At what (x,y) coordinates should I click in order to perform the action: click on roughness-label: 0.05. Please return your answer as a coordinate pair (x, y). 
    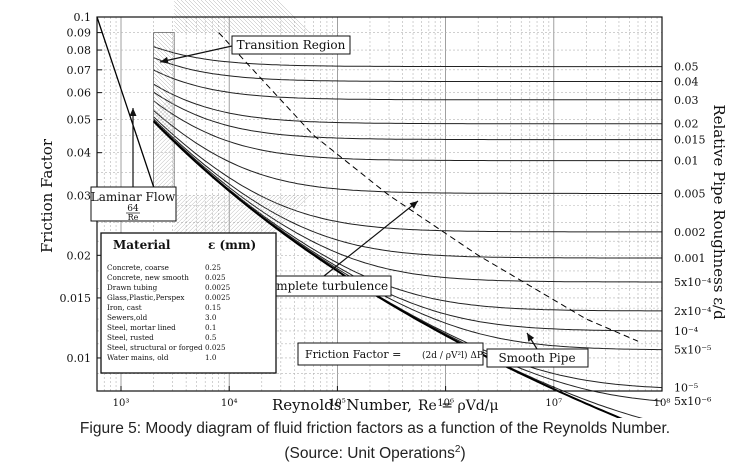
    Looking at the image, I should click on (686, 67).